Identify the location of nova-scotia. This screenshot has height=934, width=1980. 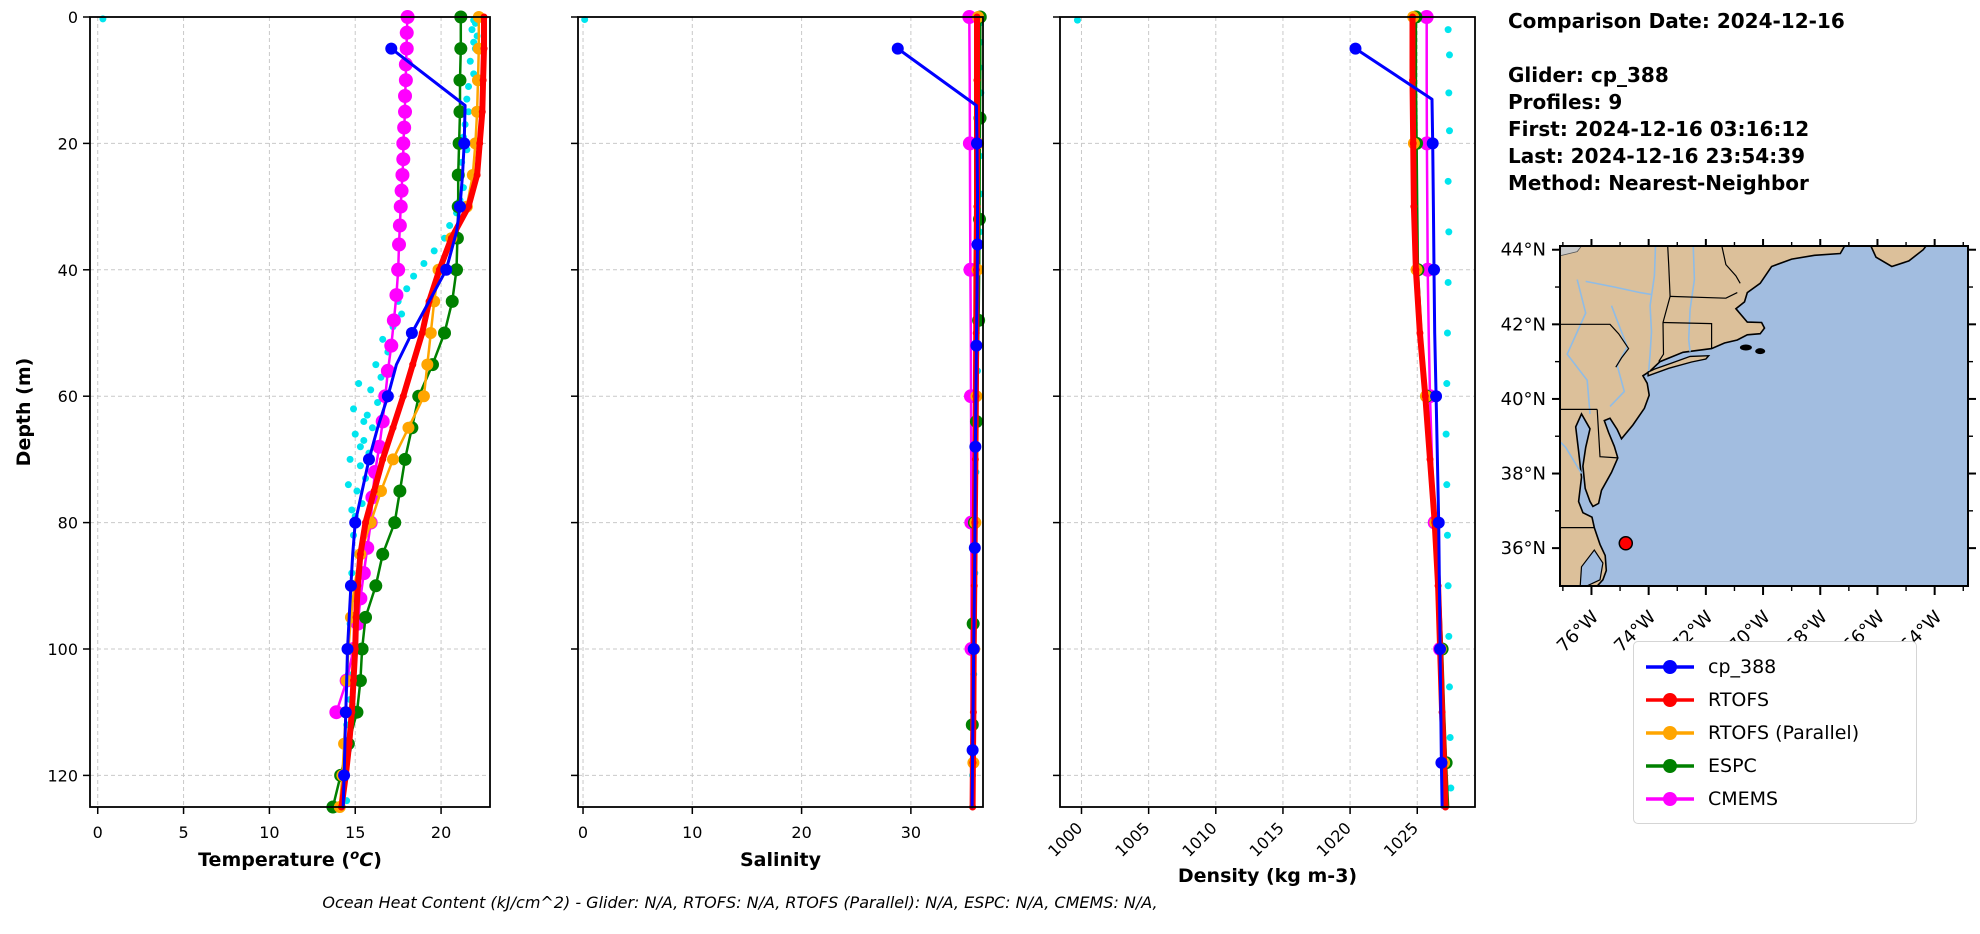
(1899, 257).